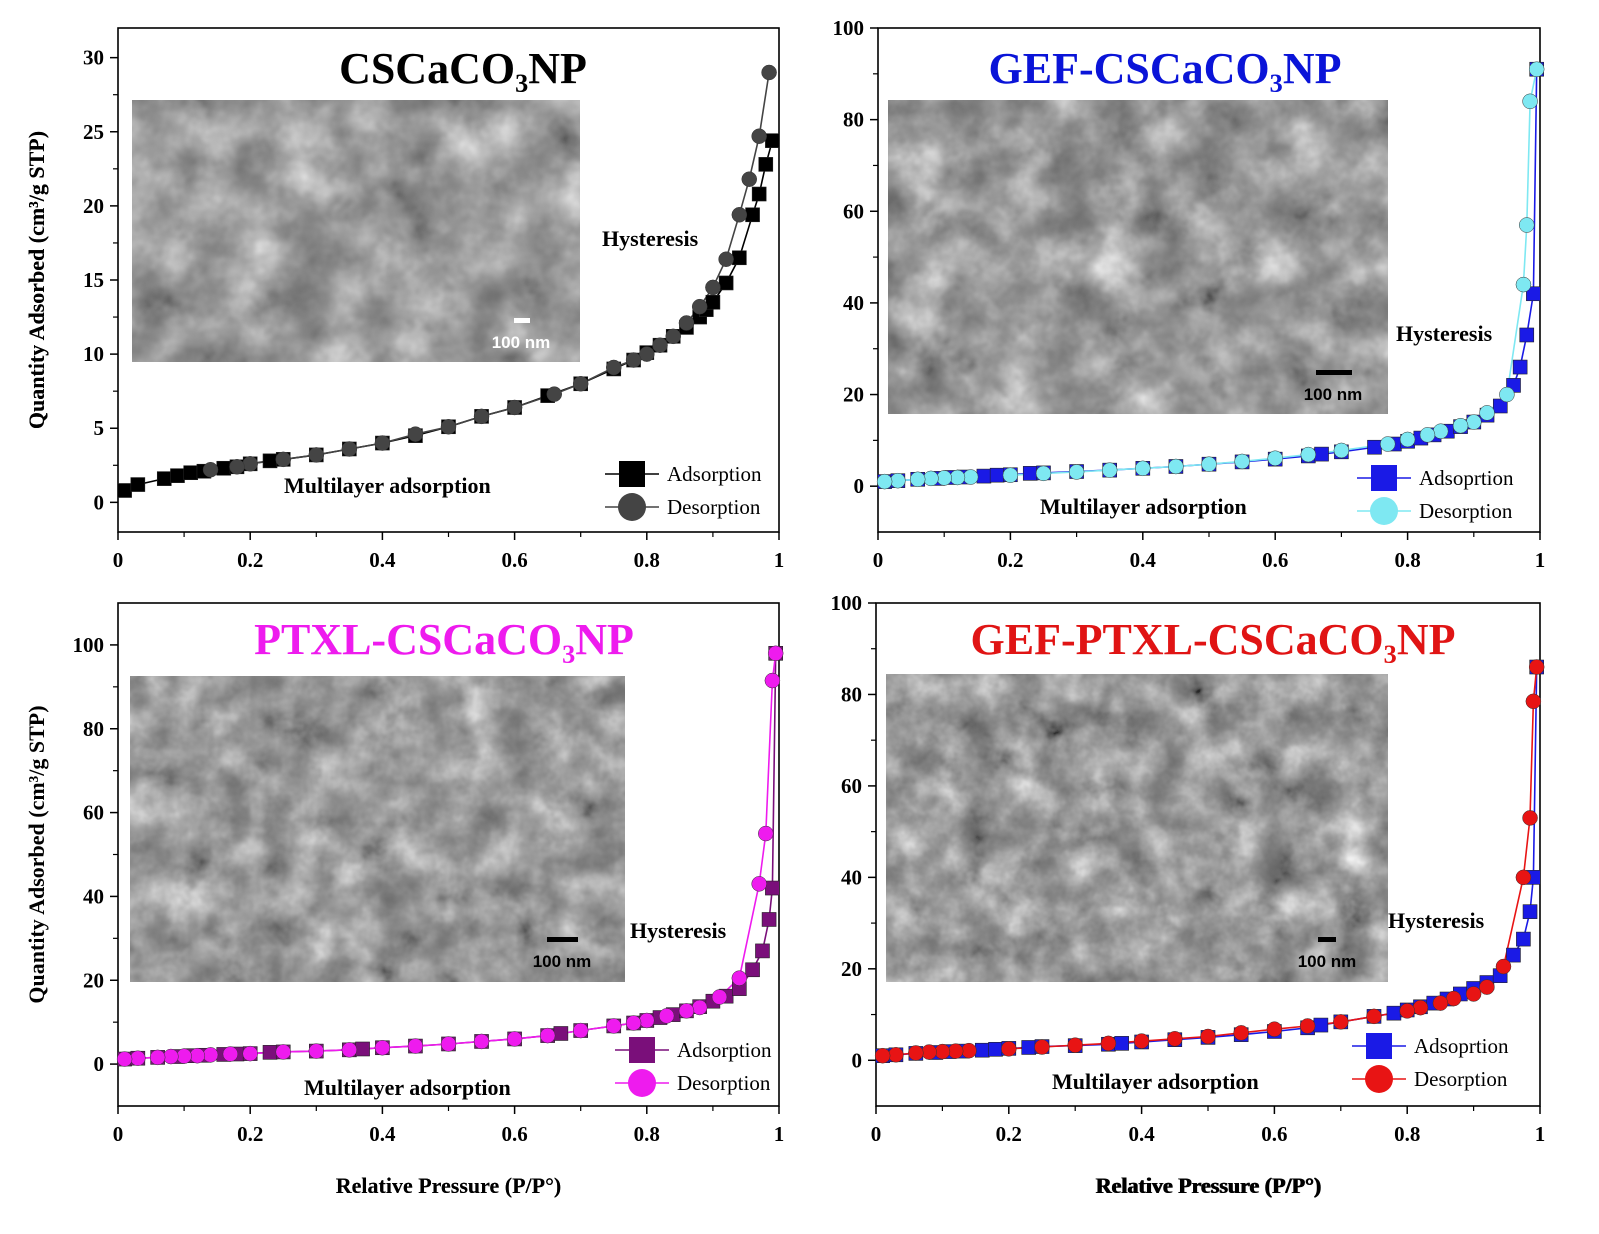 This screenshot has height=1234, width=1599. Describe the element at coordinates (1430, 1063) in the screenshot. I see `legend: Adsoprtion Desorption` at that location.